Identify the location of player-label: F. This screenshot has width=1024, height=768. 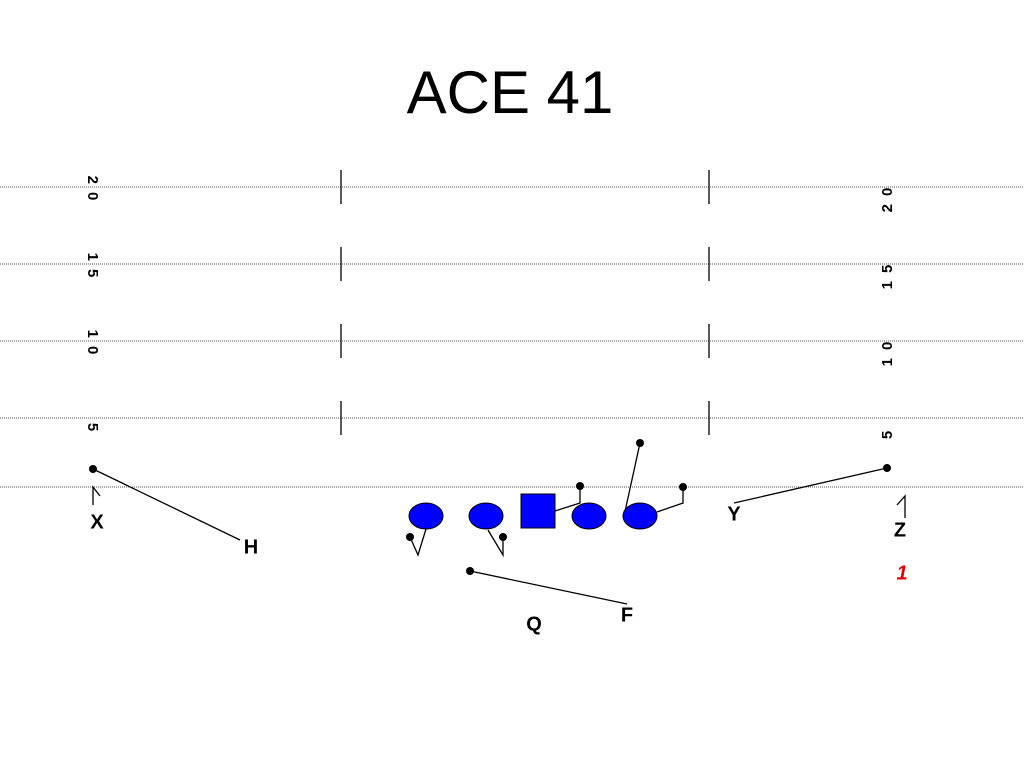
(627, 615).